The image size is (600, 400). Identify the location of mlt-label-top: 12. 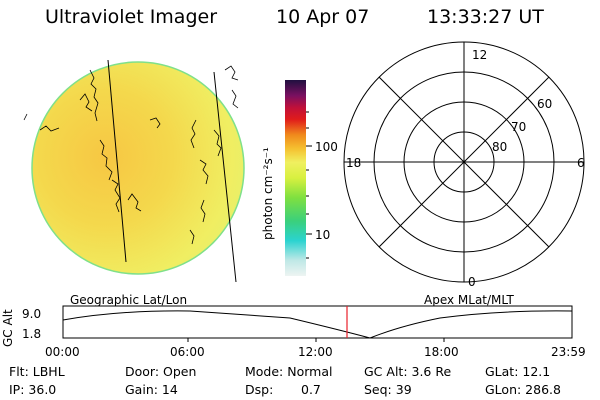
(480, 55).